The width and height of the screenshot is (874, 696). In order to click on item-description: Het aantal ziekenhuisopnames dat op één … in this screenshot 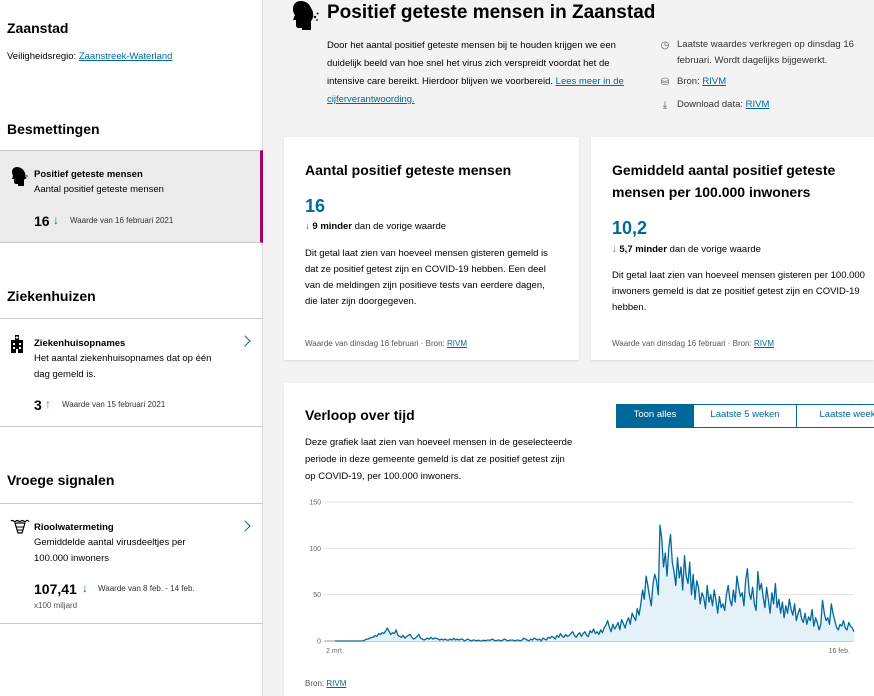, I will do `click(123, 366)`.